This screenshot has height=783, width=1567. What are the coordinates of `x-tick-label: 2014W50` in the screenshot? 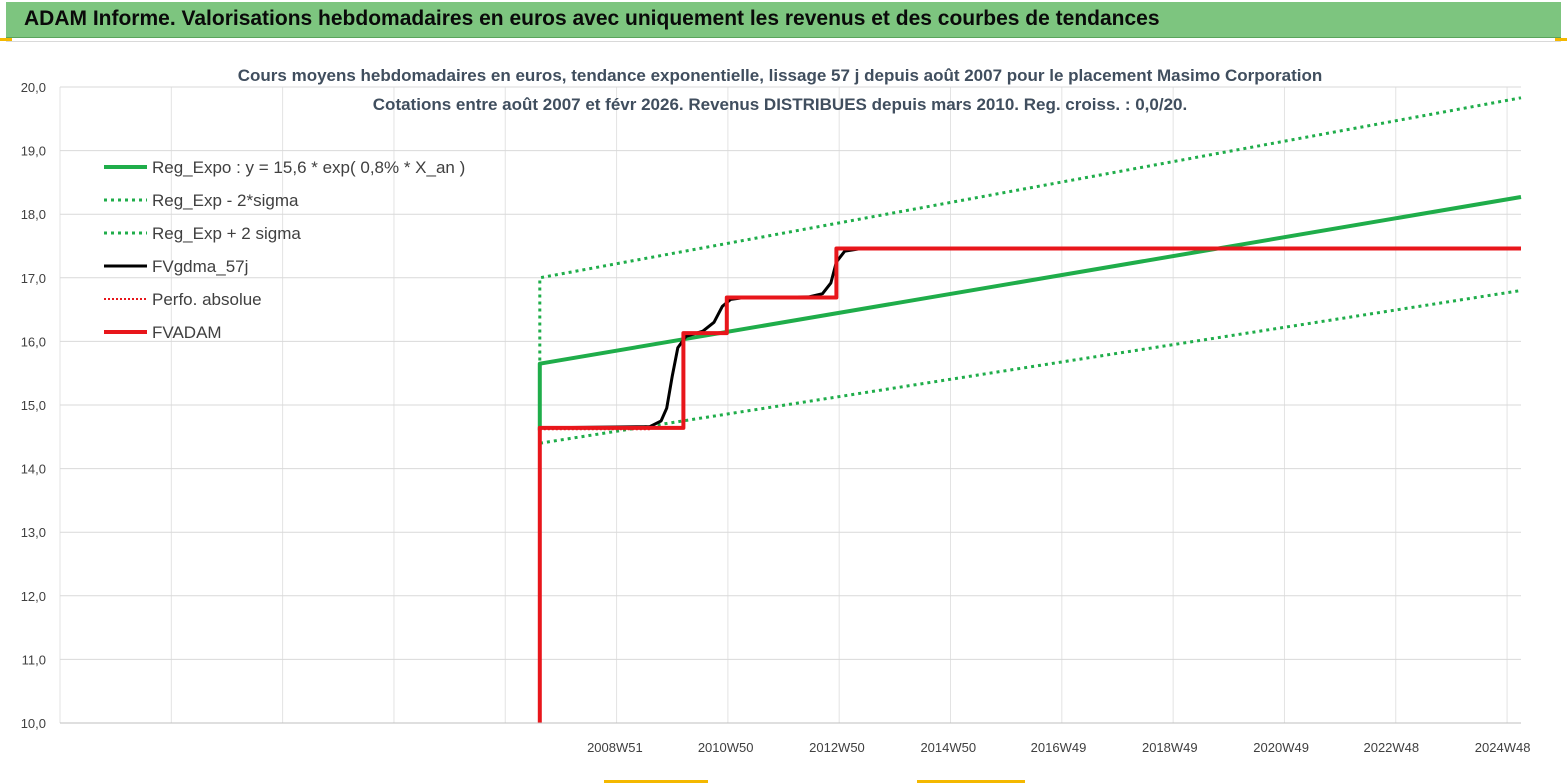 It's located at (948, 747).